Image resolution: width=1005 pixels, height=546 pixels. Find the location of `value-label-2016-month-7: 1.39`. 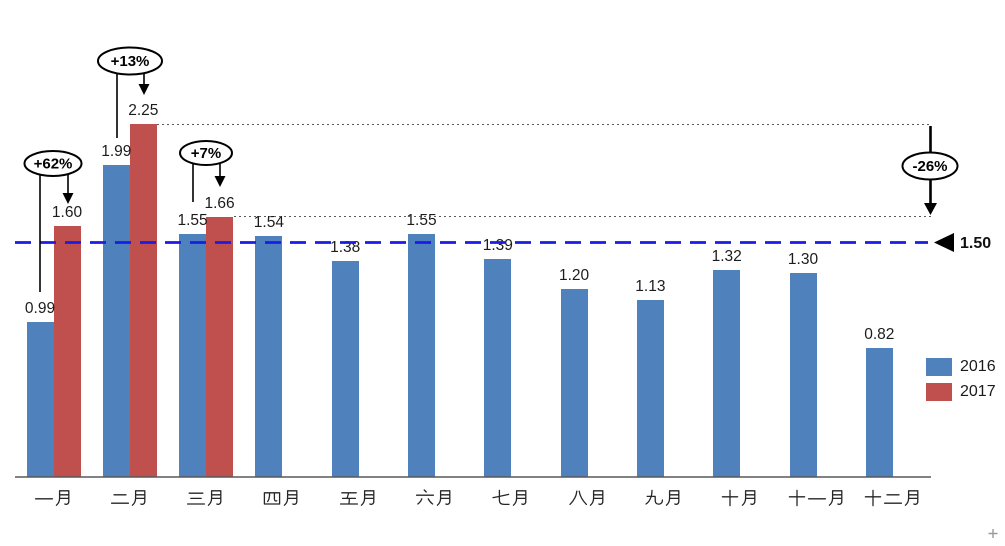

value-label-2016-month-7: 1.39 is located at coordinates (497, 246).